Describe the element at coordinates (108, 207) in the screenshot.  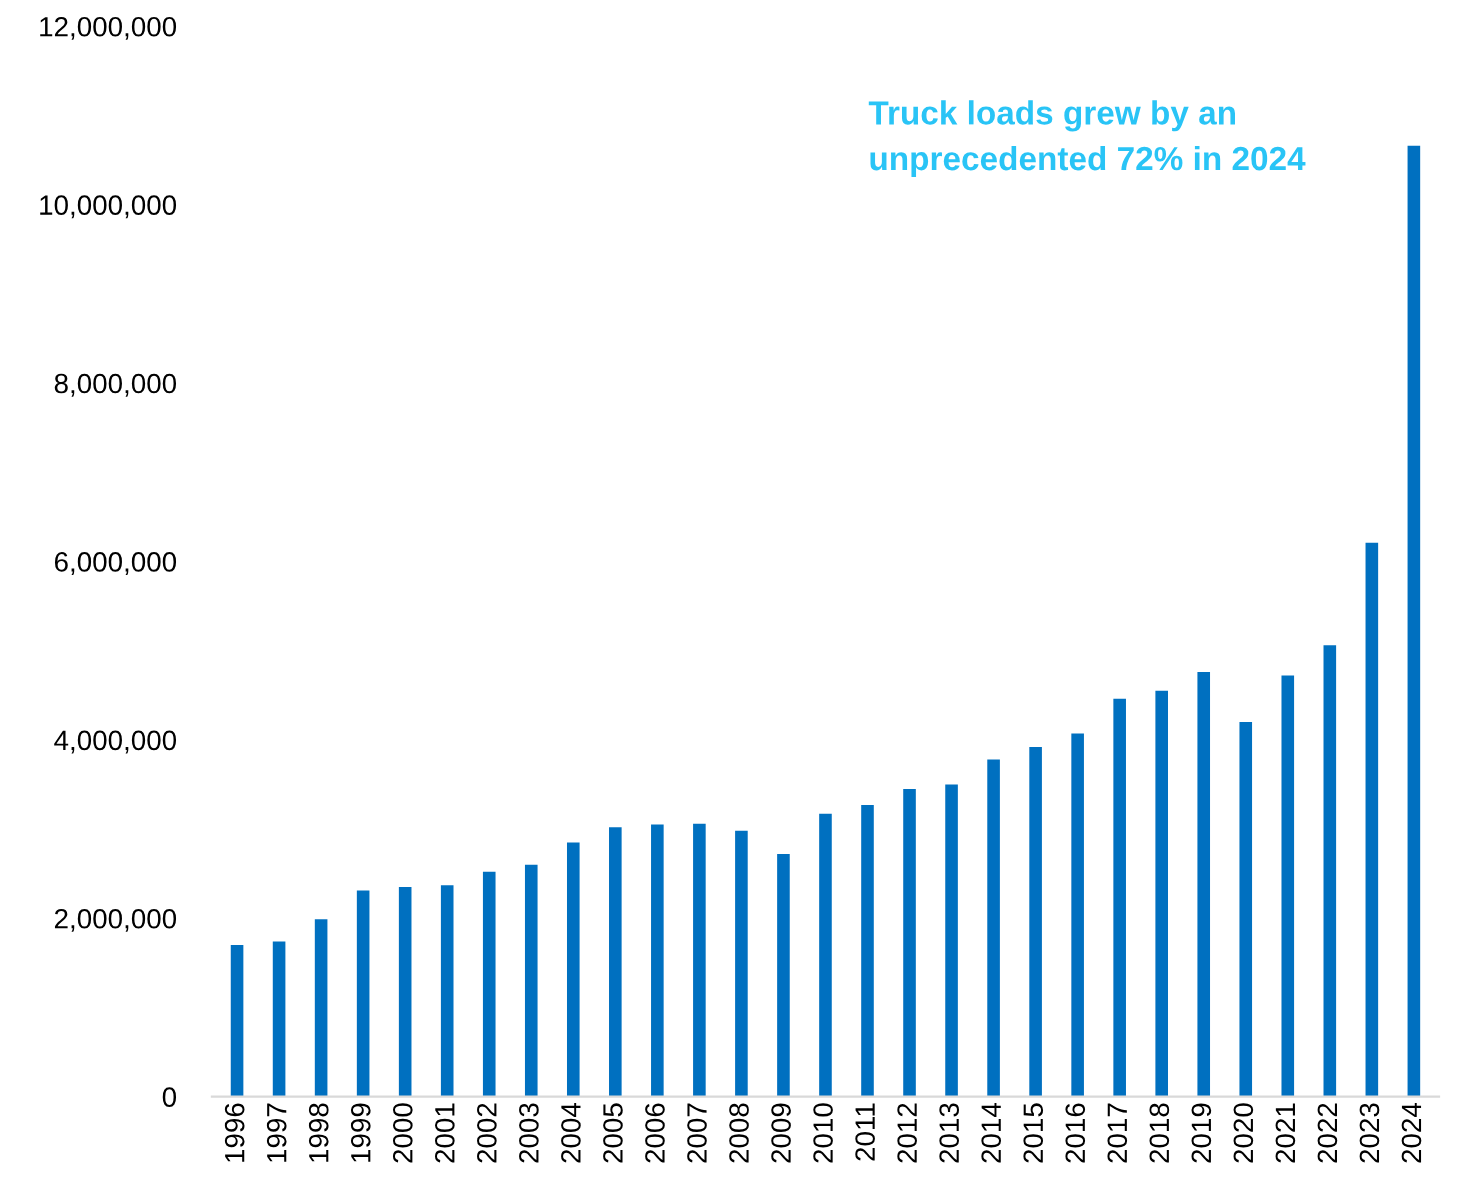
I see `y-tick-label: 10,000,000` at that location.